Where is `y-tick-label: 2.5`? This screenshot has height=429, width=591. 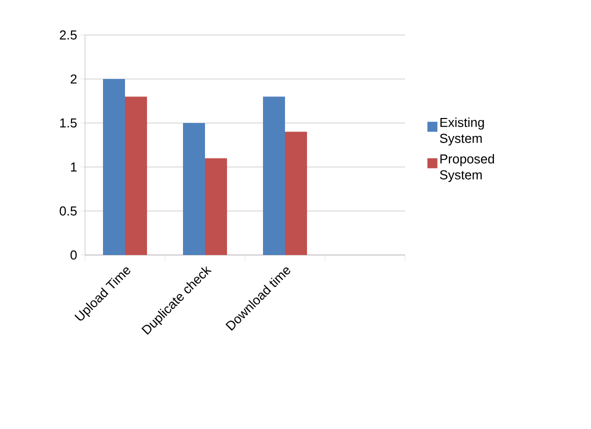 y-tick-label: 2.5 is located at coordinates (68, 35).